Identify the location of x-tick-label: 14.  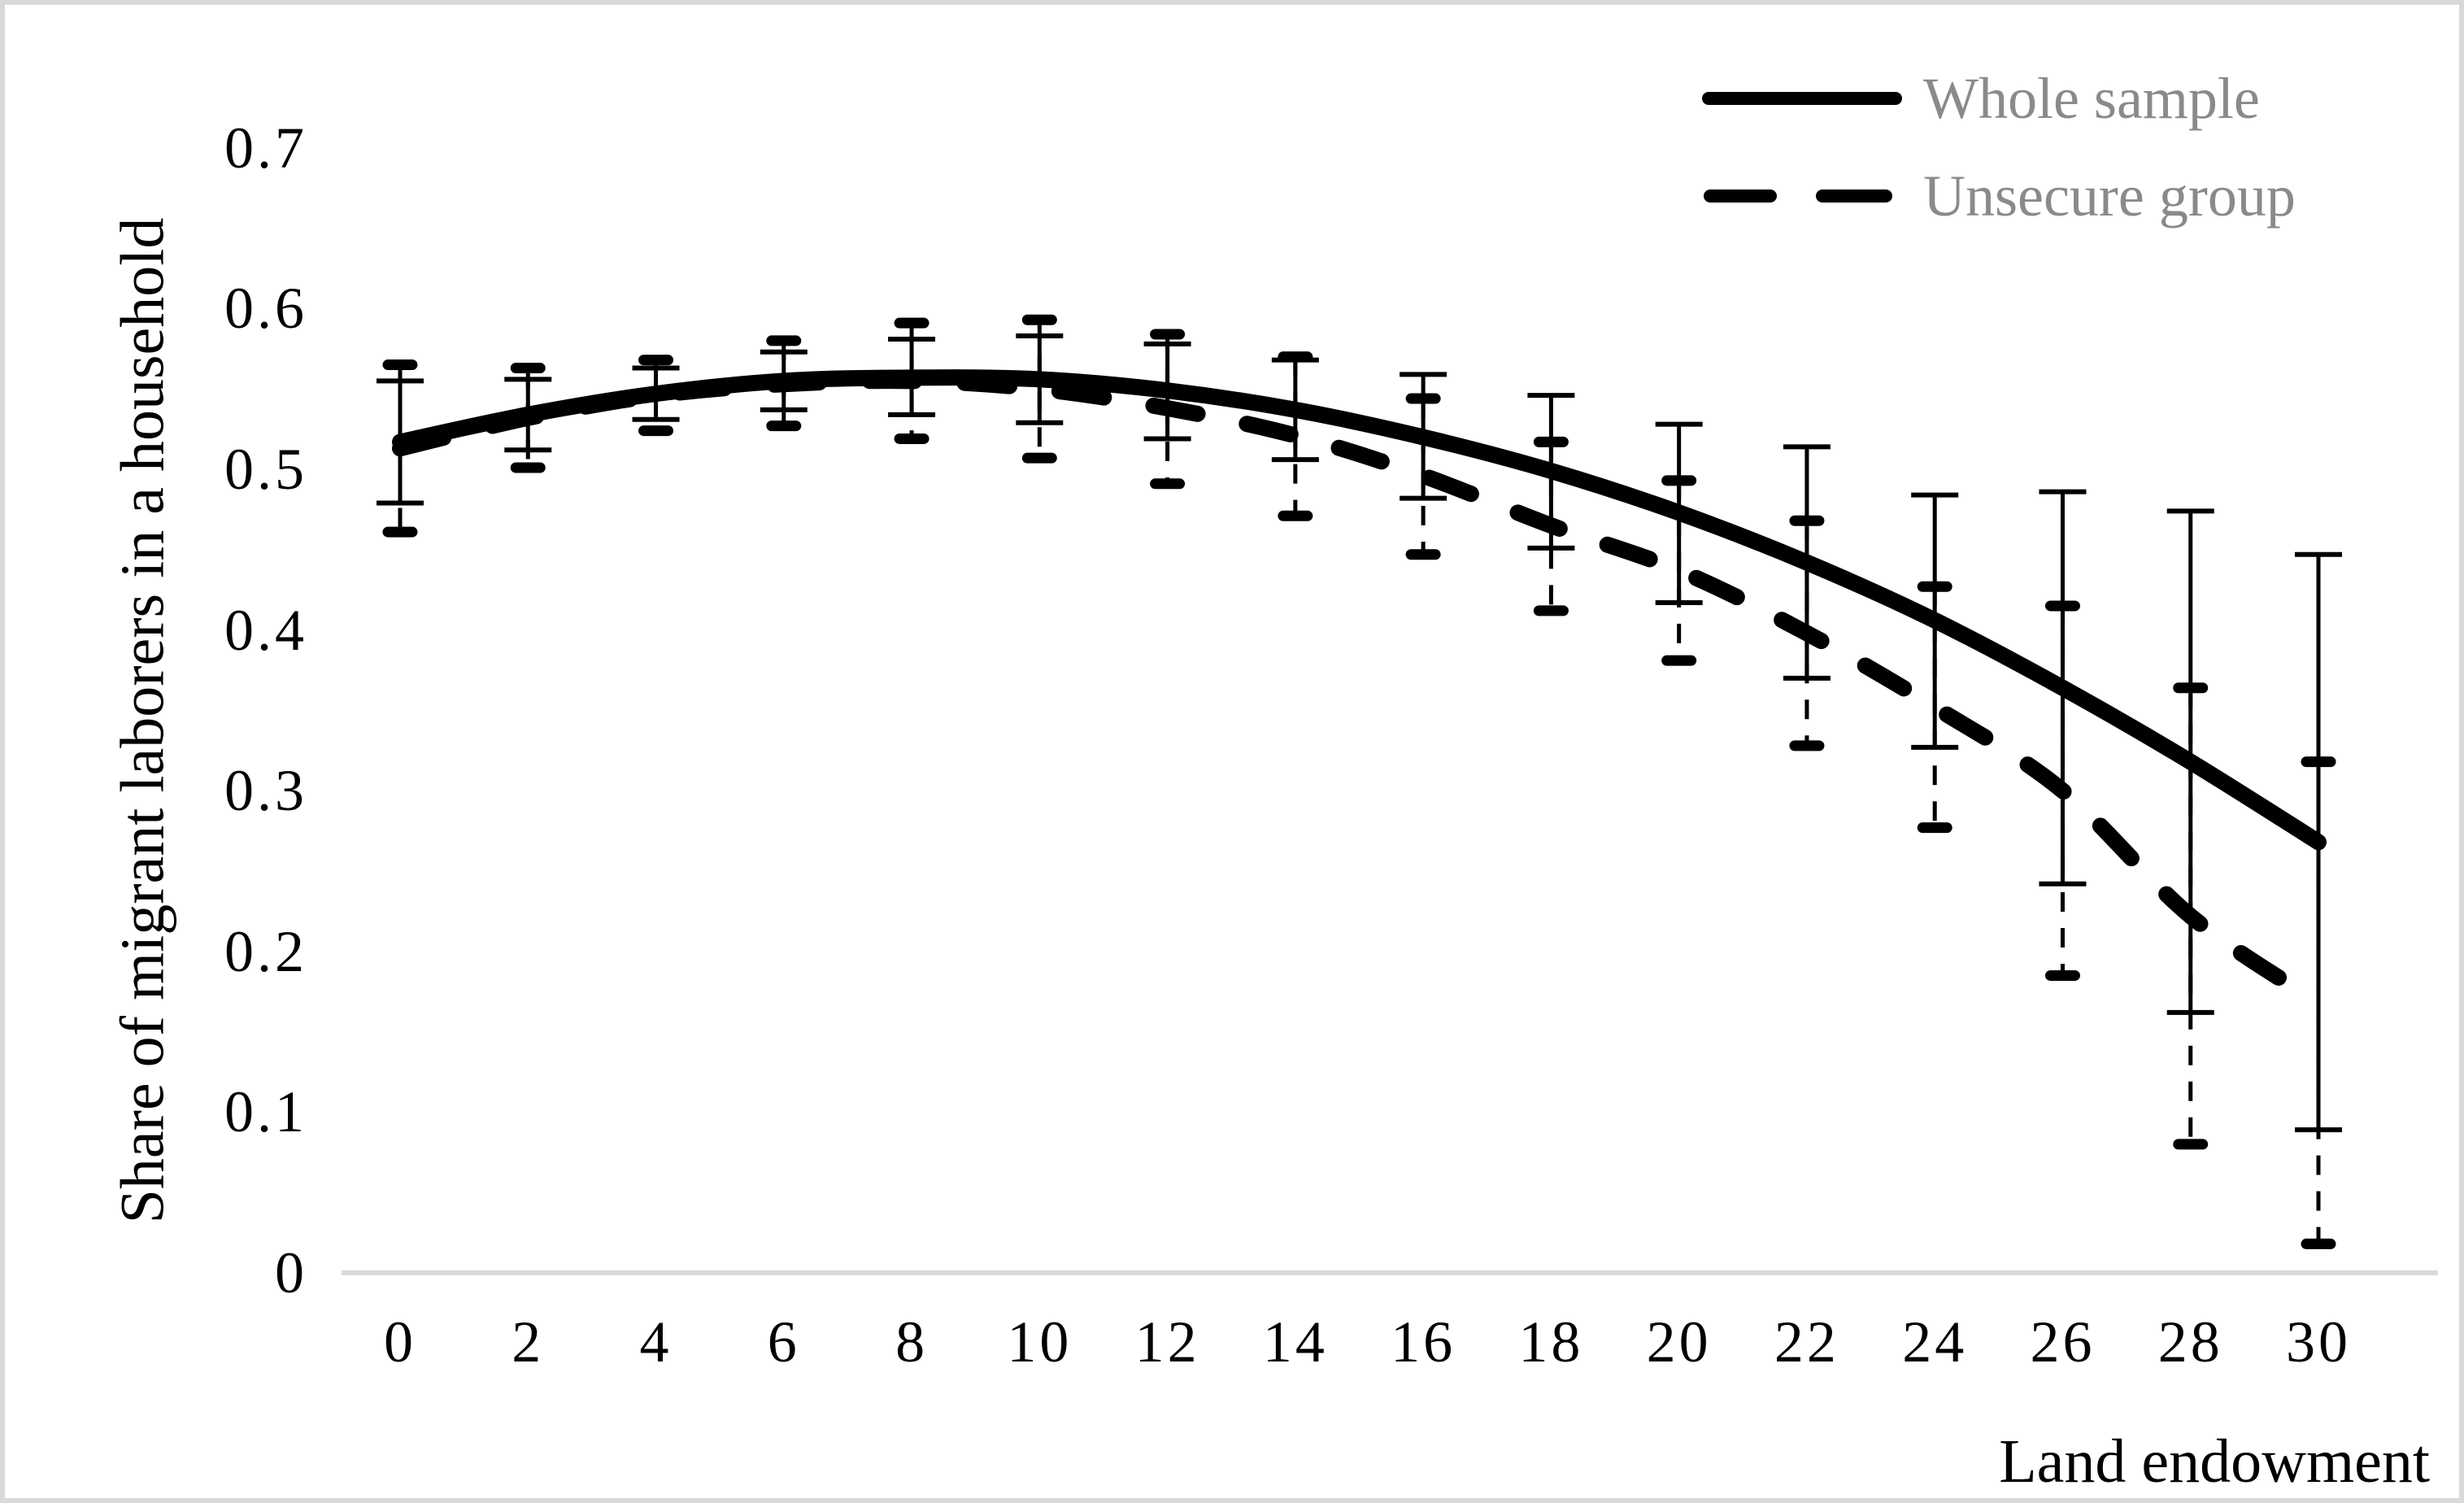
(1295, 1342).